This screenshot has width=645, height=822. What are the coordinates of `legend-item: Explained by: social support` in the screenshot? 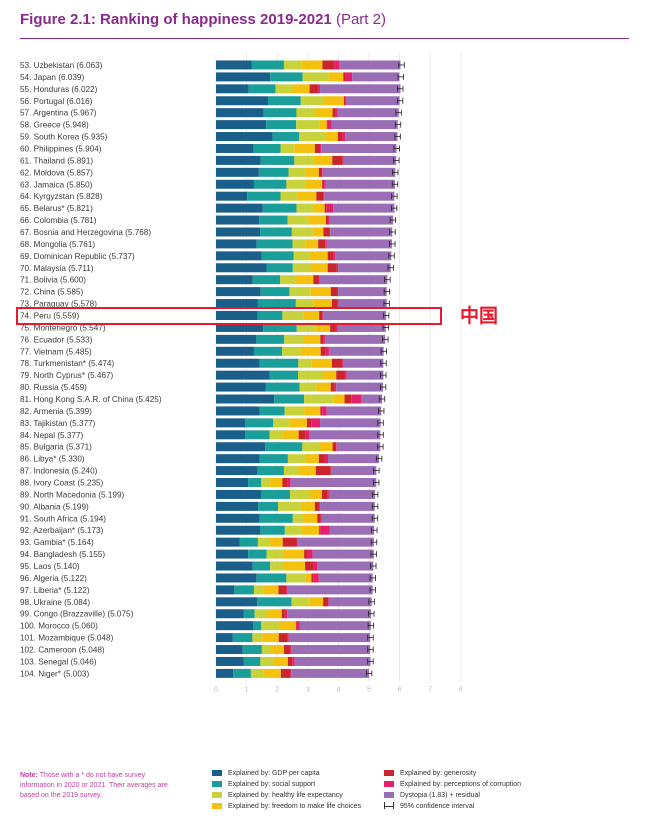 It's located at (263, 785).